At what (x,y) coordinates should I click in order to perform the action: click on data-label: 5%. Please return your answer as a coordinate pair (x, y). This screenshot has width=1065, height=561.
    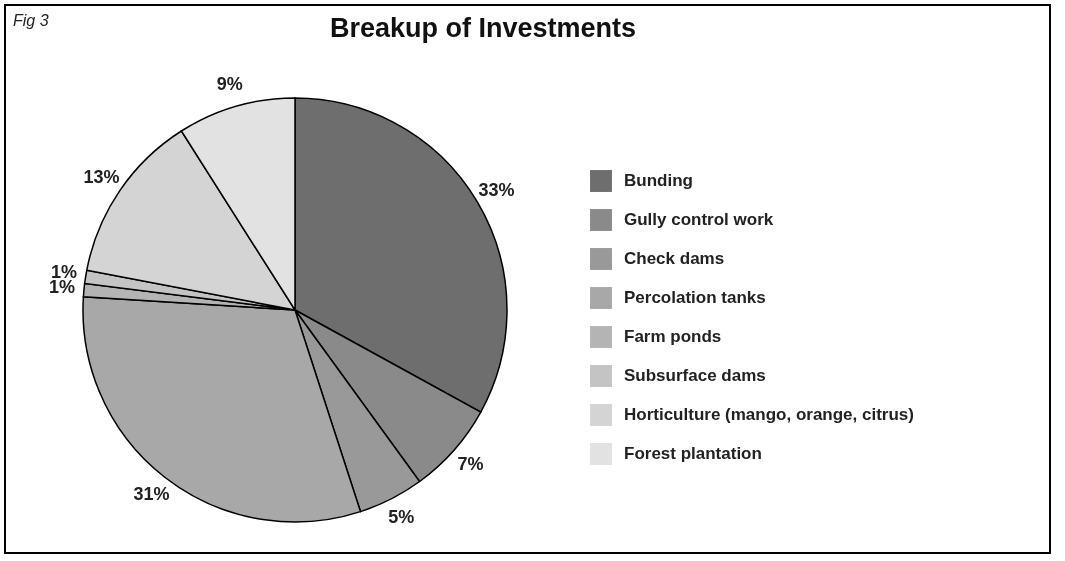
    Looking at the image, I should click on (401, 517).